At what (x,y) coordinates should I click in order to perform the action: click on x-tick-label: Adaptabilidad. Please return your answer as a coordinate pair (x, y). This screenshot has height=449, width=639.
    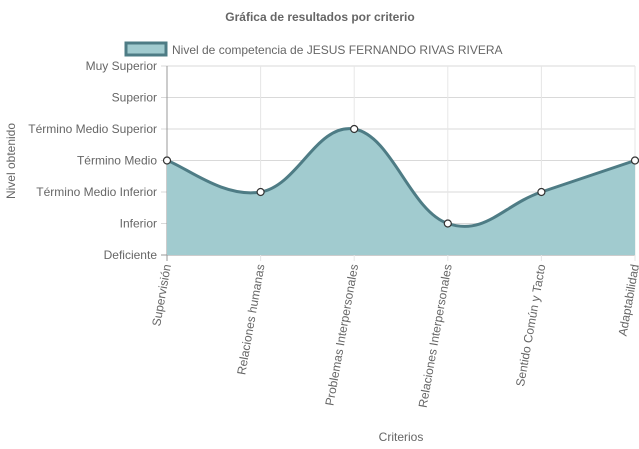
    Looking at the image, I should click on (627, 300).